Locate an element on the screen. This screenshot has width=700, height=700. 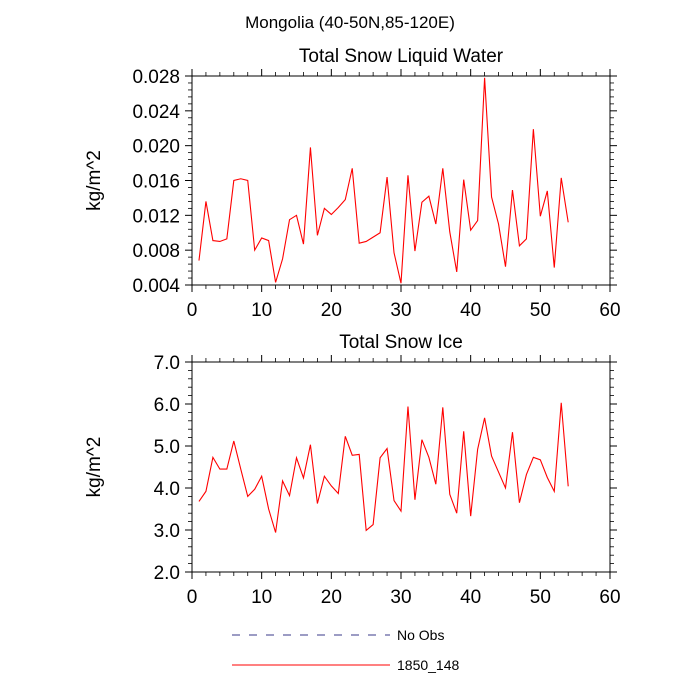
legend-label: No Obs is located at coordinates (420, 635).